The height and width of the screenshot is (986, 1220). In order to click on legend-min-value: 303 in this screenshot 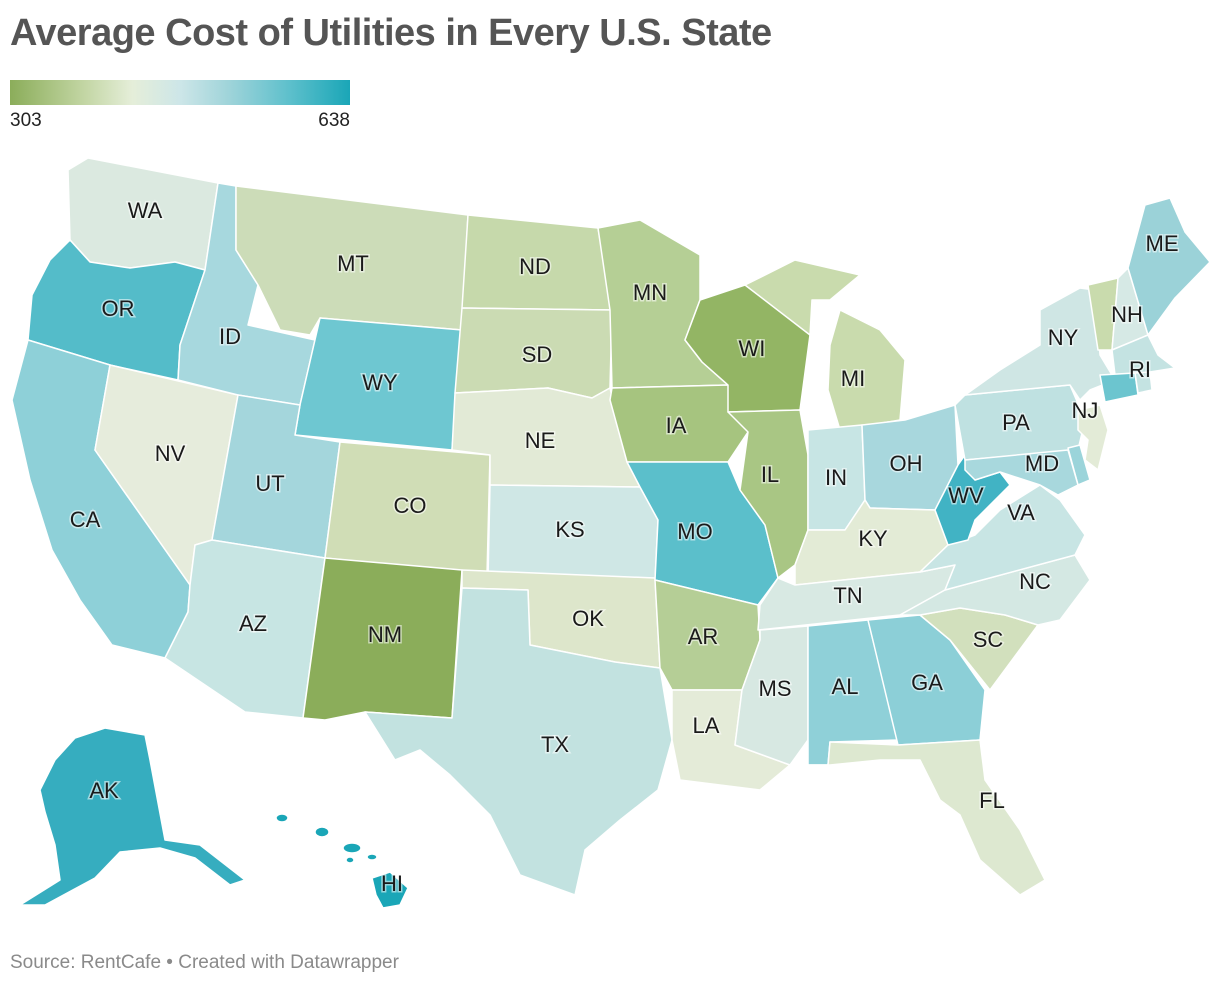, I will do `click(26, 120)`.